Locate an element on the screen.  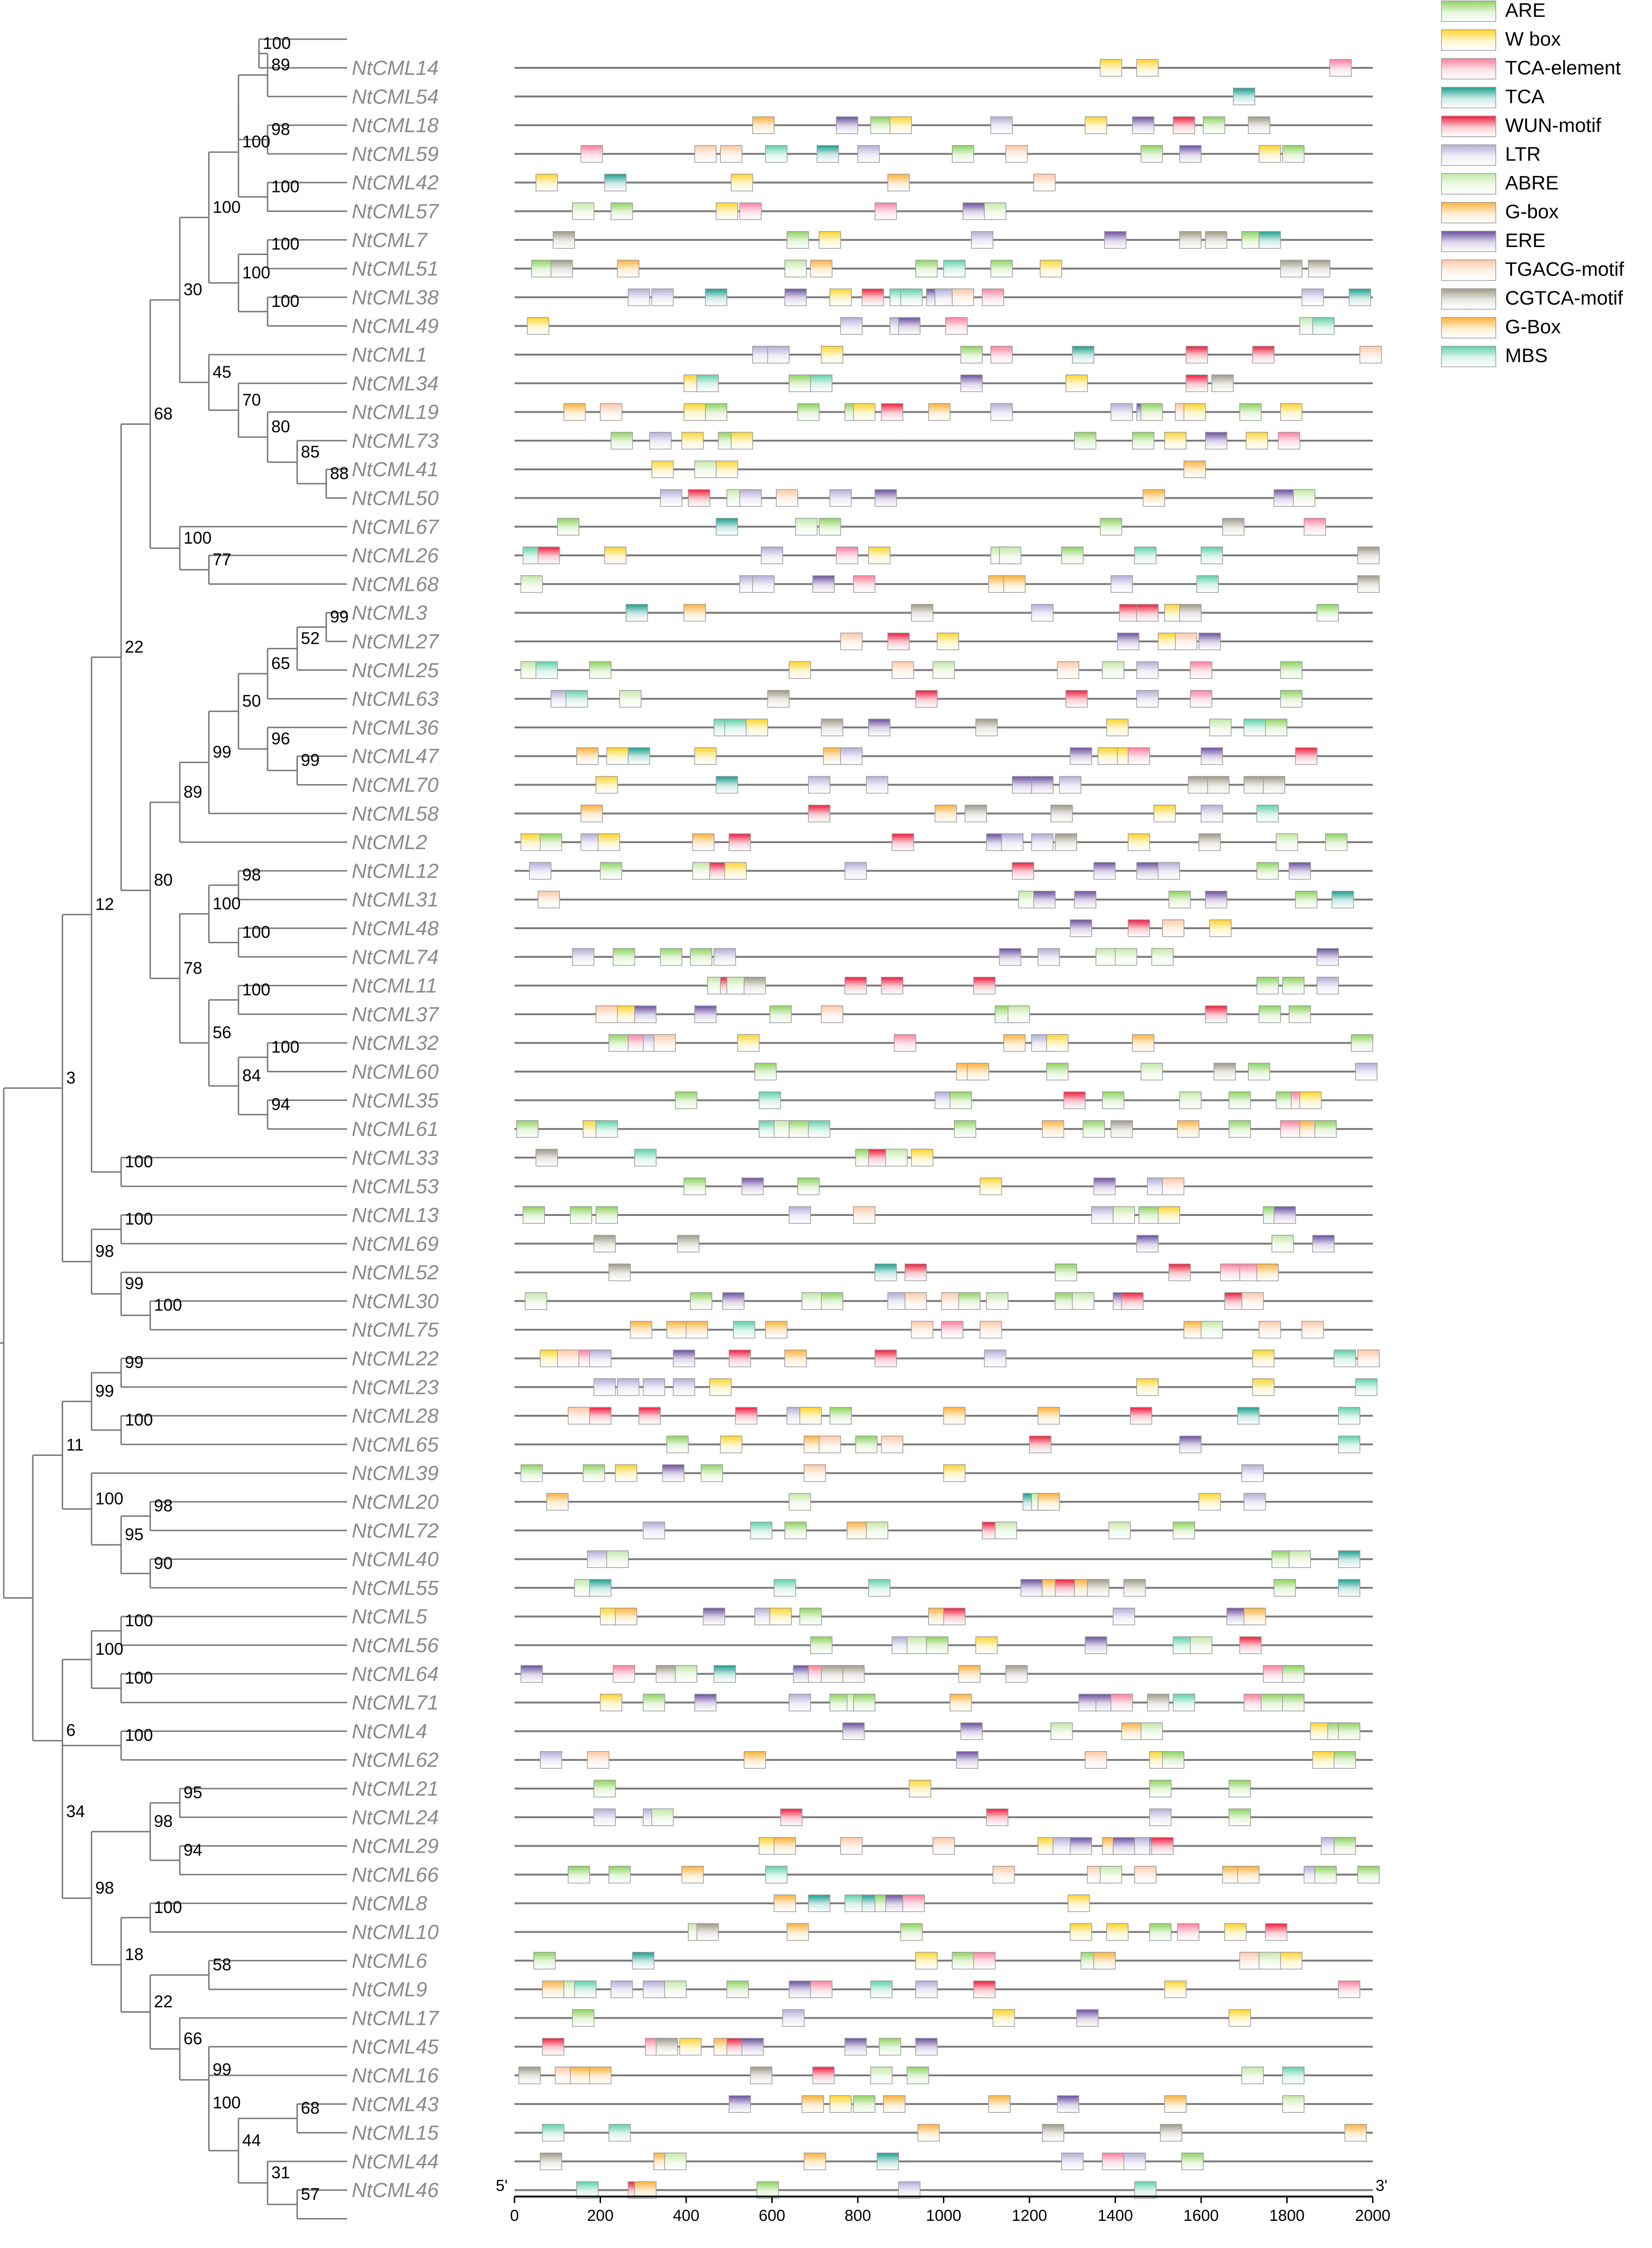
promoter-row-ntcml29 is located at coordinates (943, 1846).